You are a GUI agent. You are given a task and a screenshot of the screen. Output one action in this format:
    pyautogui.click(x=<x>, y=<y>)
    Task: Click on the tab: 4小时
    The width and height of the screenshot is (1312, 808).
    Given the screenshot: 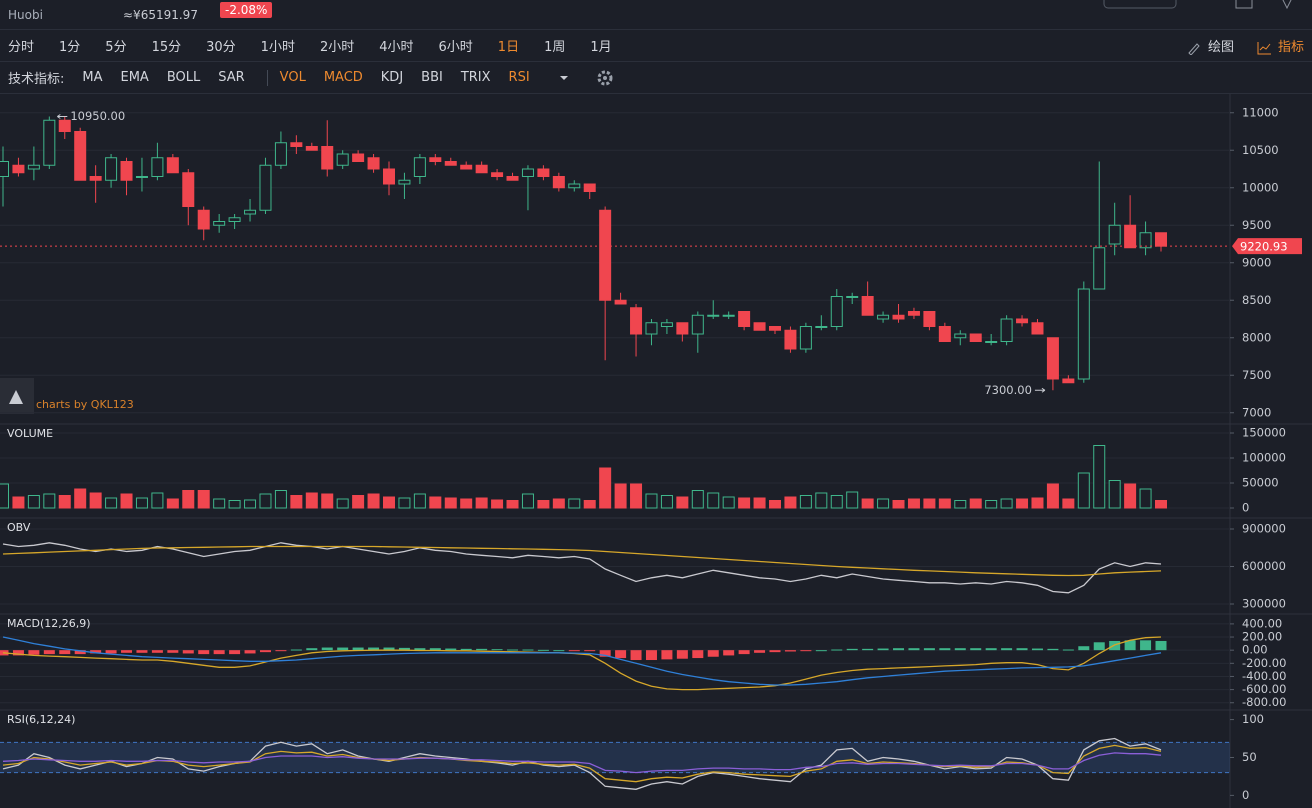 What is the action you would take?
    pyautogui.click(x=396, y=47)
    